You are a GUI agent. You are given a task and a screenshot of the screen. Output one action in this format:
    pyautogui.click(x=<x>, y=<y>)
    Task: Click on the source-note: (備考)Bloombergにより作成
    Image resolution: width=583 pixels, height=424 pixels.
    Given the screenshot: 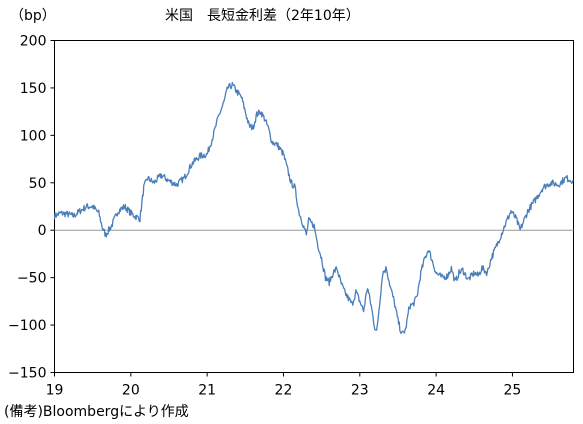 What is the action you would take?
    pyautogui.click(x=96, y=412)
    